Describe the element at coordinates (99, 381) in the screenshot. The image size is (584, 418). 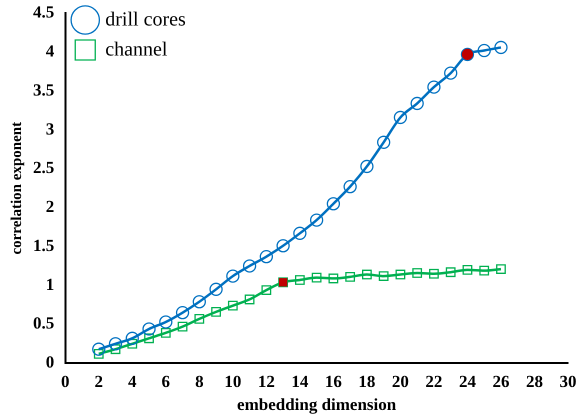
I see `x-tick-label: 2` at that location.